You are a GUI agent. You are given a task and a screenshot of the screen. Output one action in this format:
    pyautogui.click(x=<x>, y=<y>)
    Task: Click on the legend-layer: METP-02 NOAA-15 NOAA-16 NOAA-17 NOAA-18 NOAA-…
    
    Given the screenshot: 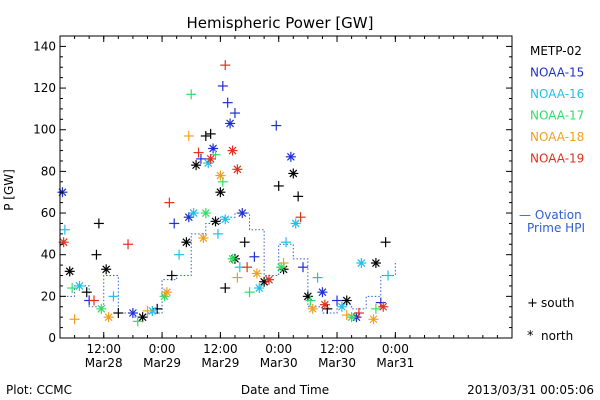 What is the action you would take?
    pyautogui.click(x=552, y=194)
    